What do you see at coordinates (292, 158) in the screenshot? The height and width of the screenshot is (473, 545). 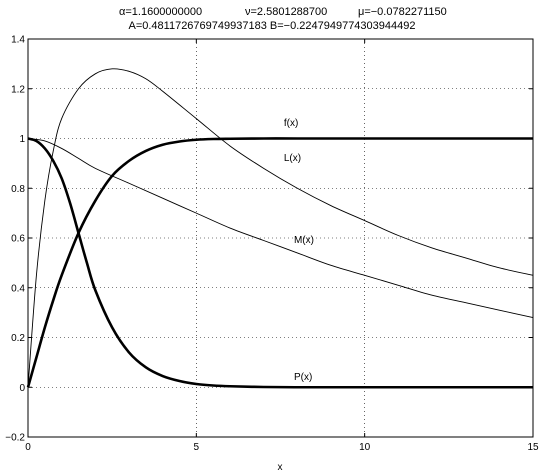 I see `curve-label-lx: L(x)` at bounding box center [292, 158].